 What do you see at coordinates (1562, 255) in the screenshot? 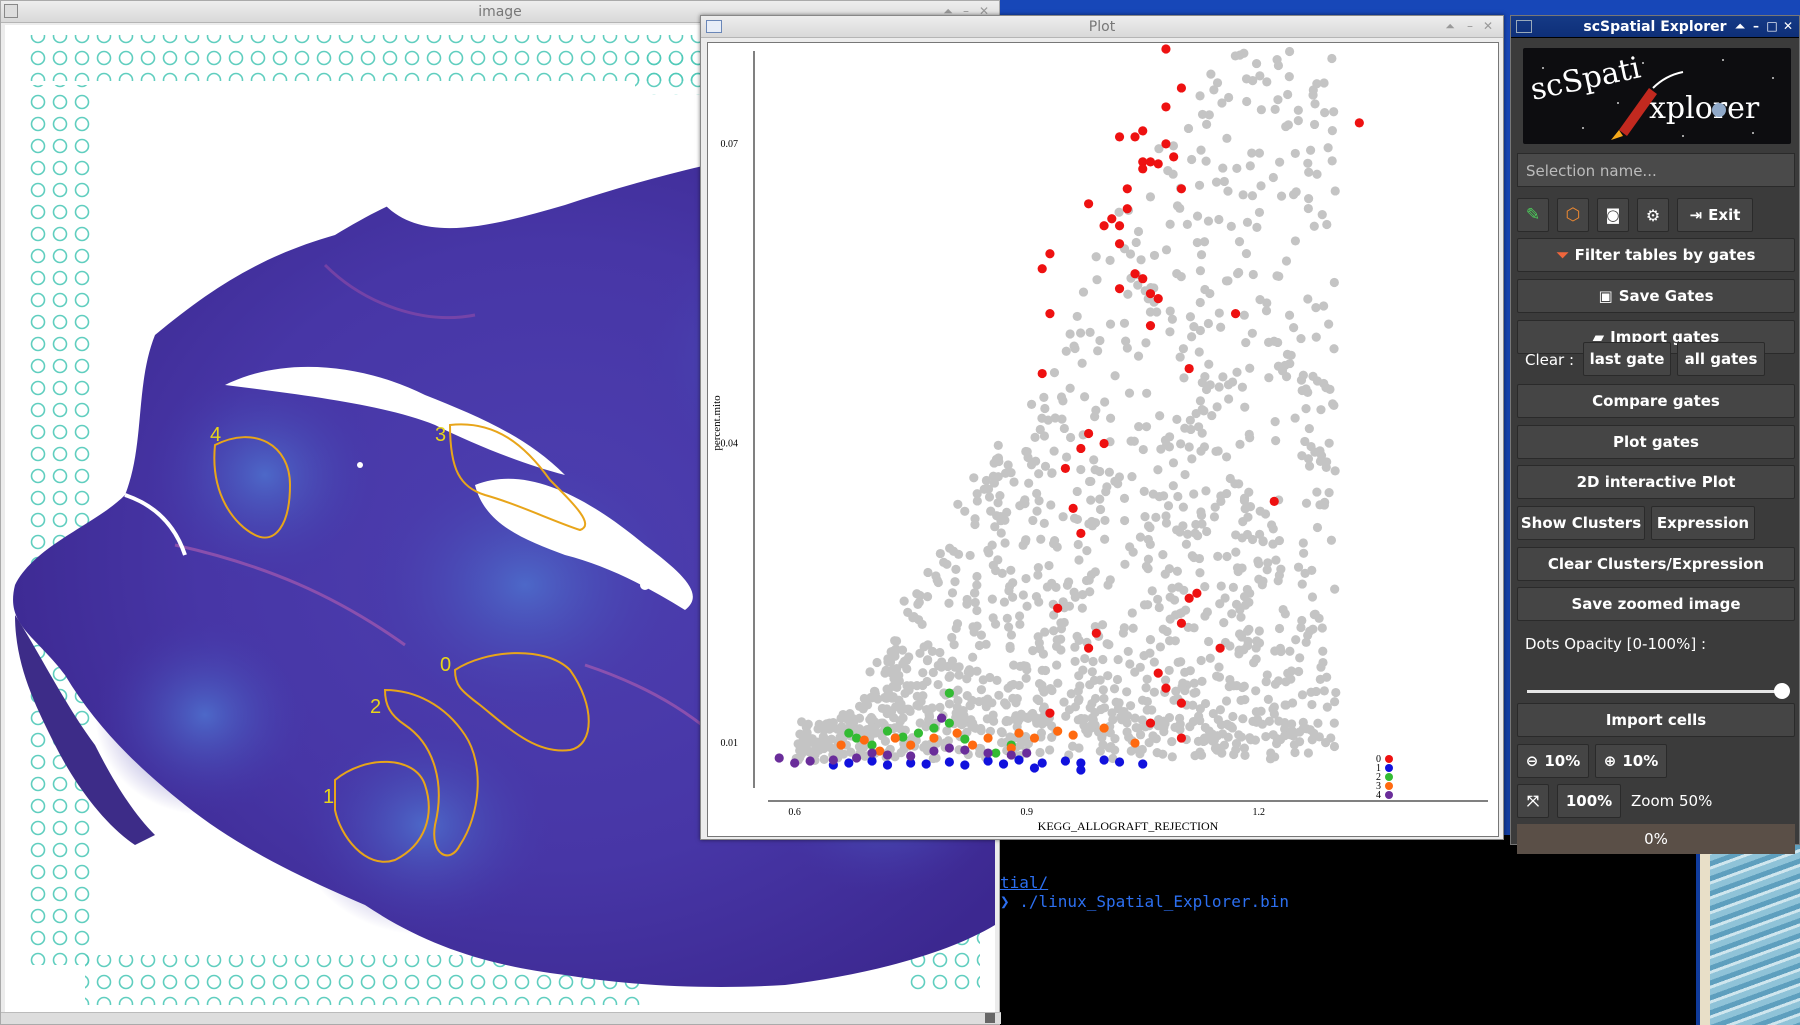
I see `filter-icon: ⏷` at bounding box center [1562, 255].